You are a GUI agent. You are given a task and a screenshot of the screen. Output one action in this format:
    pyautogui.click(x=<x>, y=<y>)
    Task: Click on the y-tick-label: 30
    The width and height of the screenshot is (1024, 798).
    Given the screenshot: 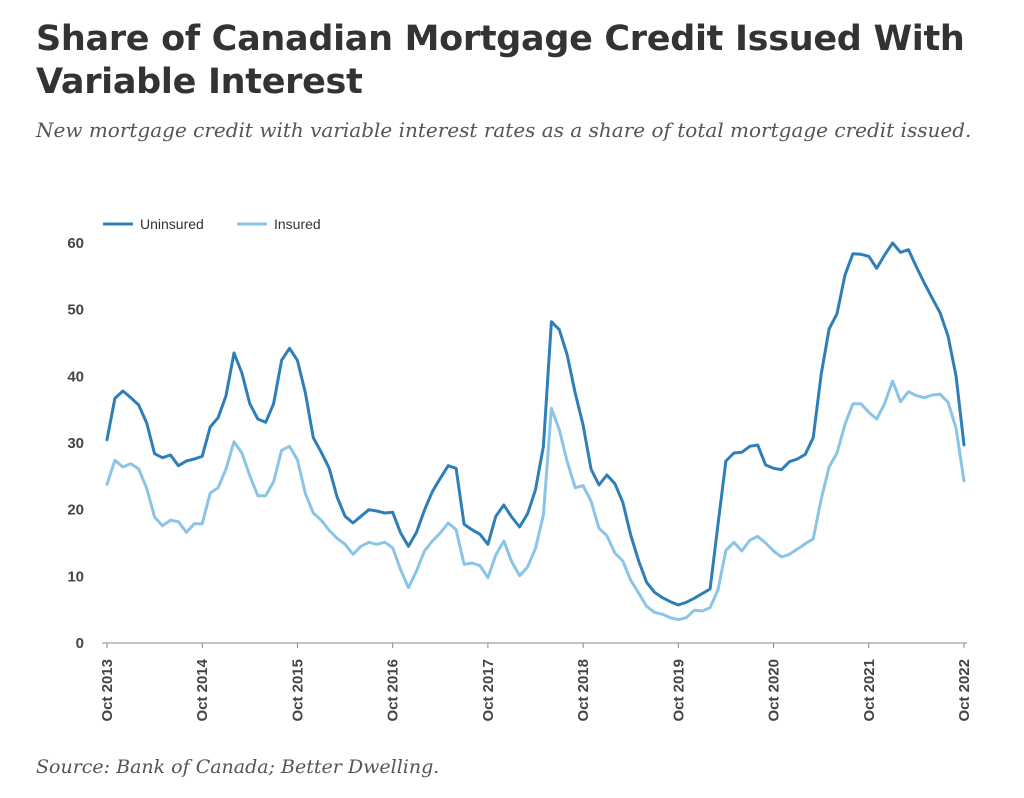 What is the action you would take?
    pyautogui.click(x=75, y=443)
    